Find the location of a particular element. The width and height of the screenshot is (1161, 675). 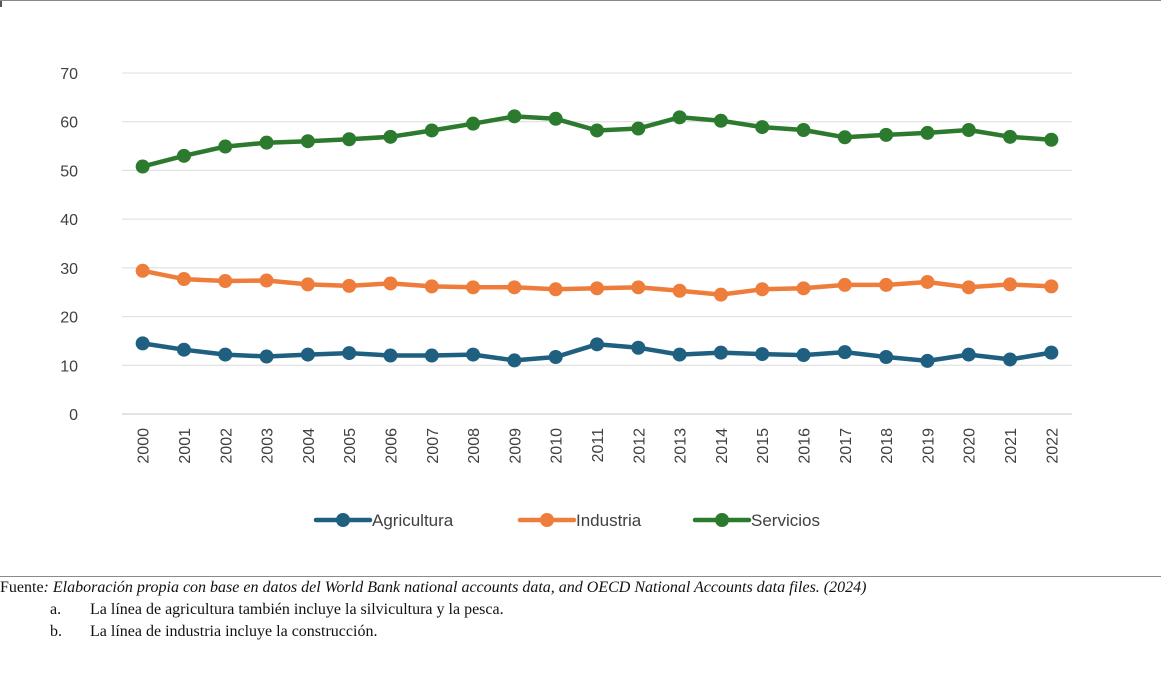

y-tick-label: 40 is located at coordinates (69, 220).